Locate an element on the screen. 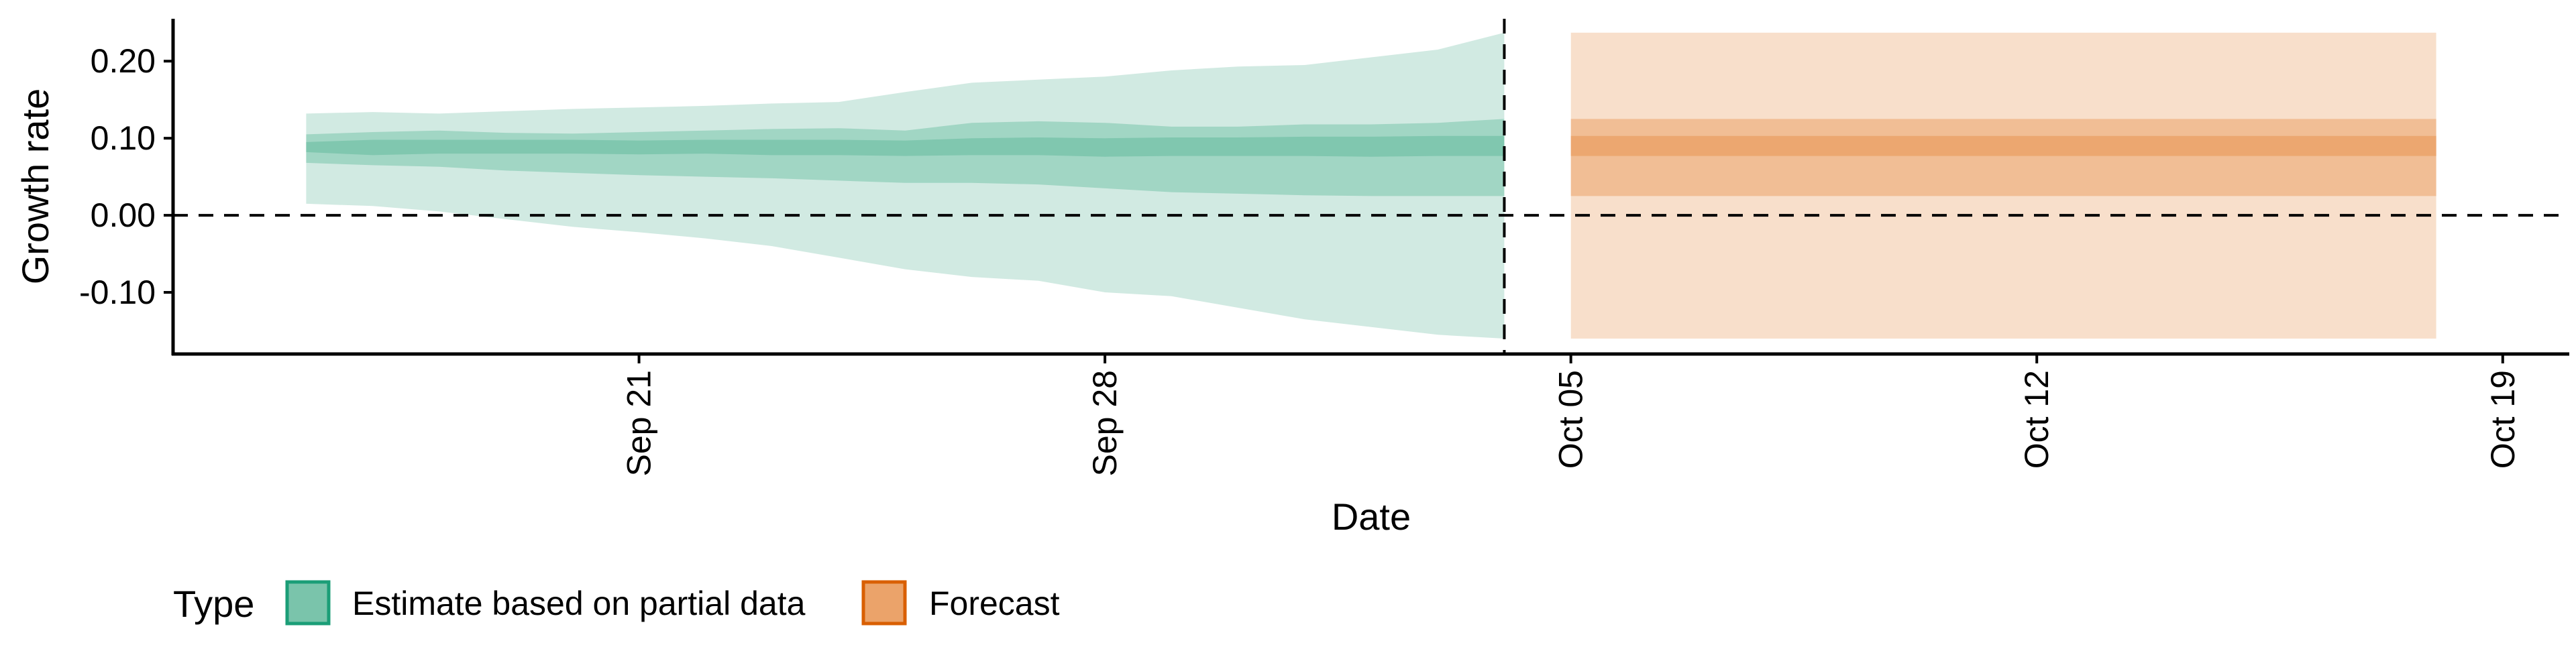 Image resolution: width=2576 pixels, height=647 pixels. x-axis-ticks: Sep 21 Sep 28 Oct 05 Oct 12 Oct 19 is located at coordinates (1571, 415).